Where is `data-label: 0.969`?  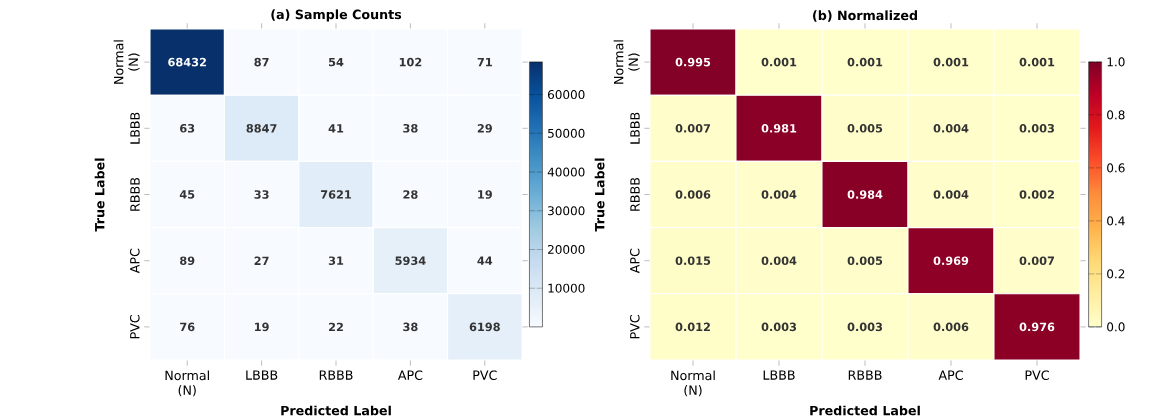 data-label: 0.969 is located at coordinates (951, 260).